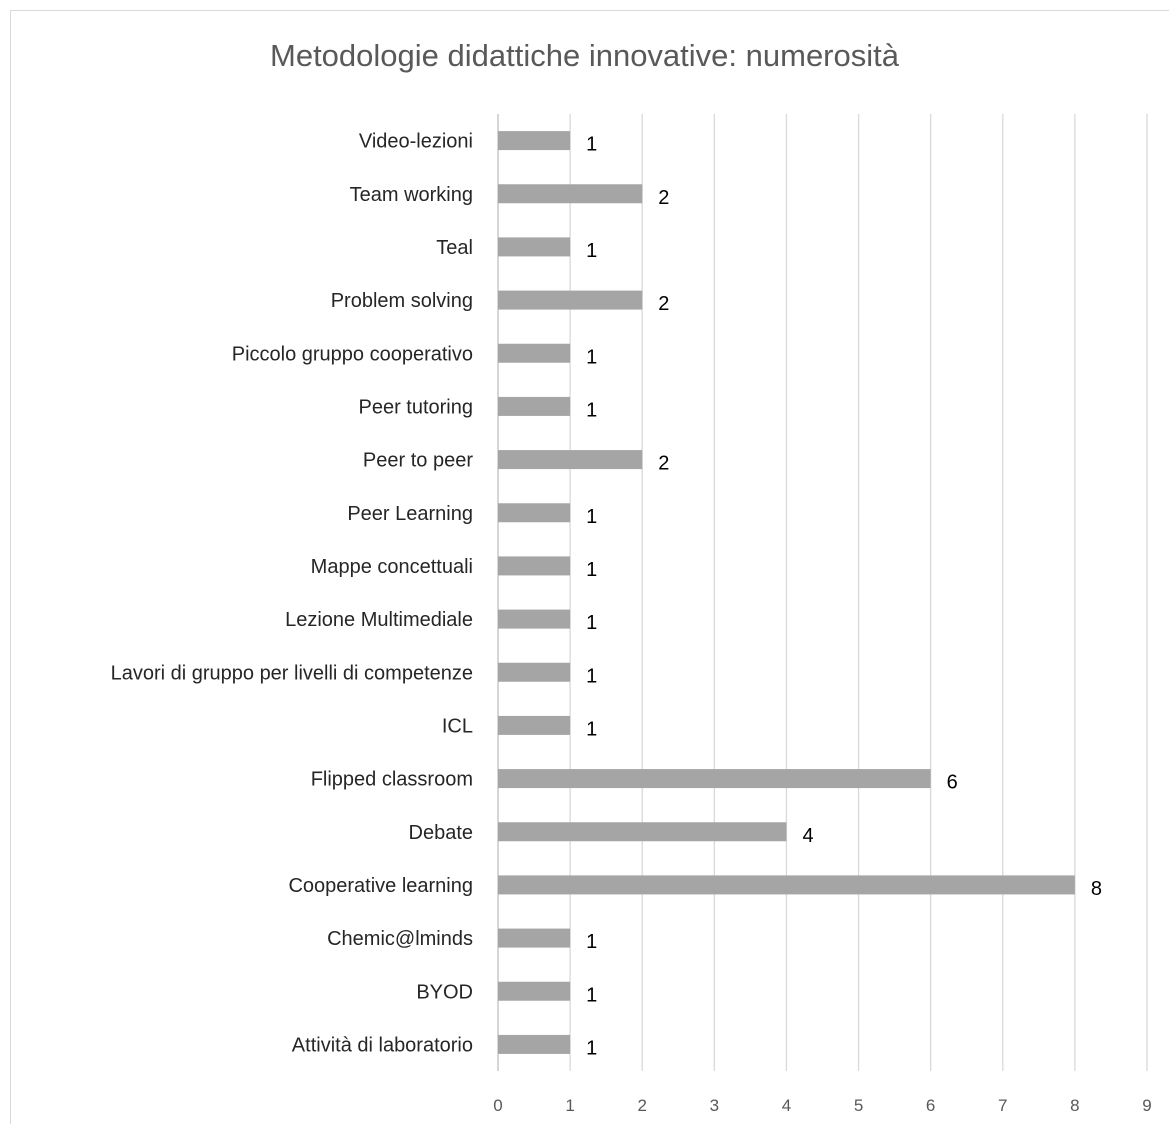 This screenshot has width=1169, height=1124. Describe the element at coordinates (410, 514) in the screenshot. I see `category-label: Peer Learning` at that location.